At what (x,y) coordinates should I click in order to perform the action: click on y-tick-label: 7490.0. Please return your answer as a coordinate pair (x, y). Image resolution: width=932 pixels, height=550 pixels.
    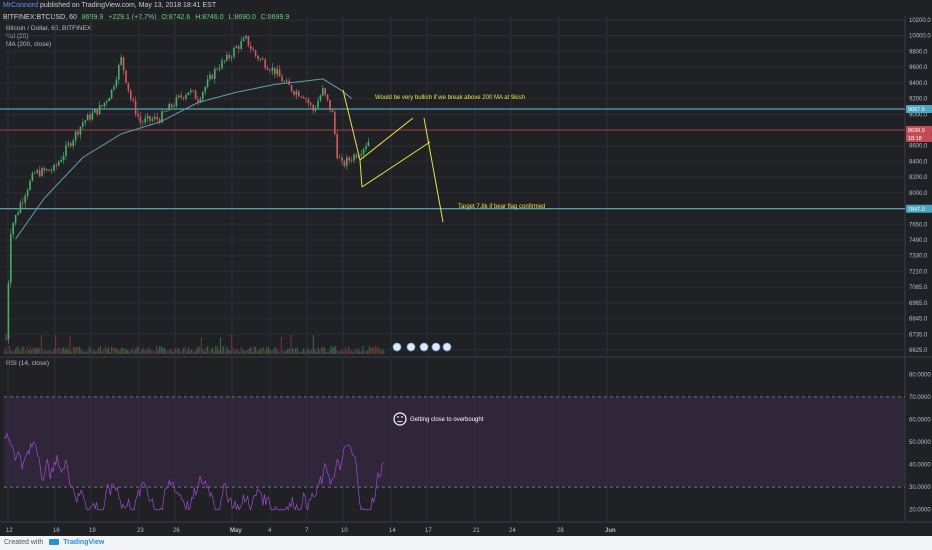
    Looking at the image, I should click on (918, 241).